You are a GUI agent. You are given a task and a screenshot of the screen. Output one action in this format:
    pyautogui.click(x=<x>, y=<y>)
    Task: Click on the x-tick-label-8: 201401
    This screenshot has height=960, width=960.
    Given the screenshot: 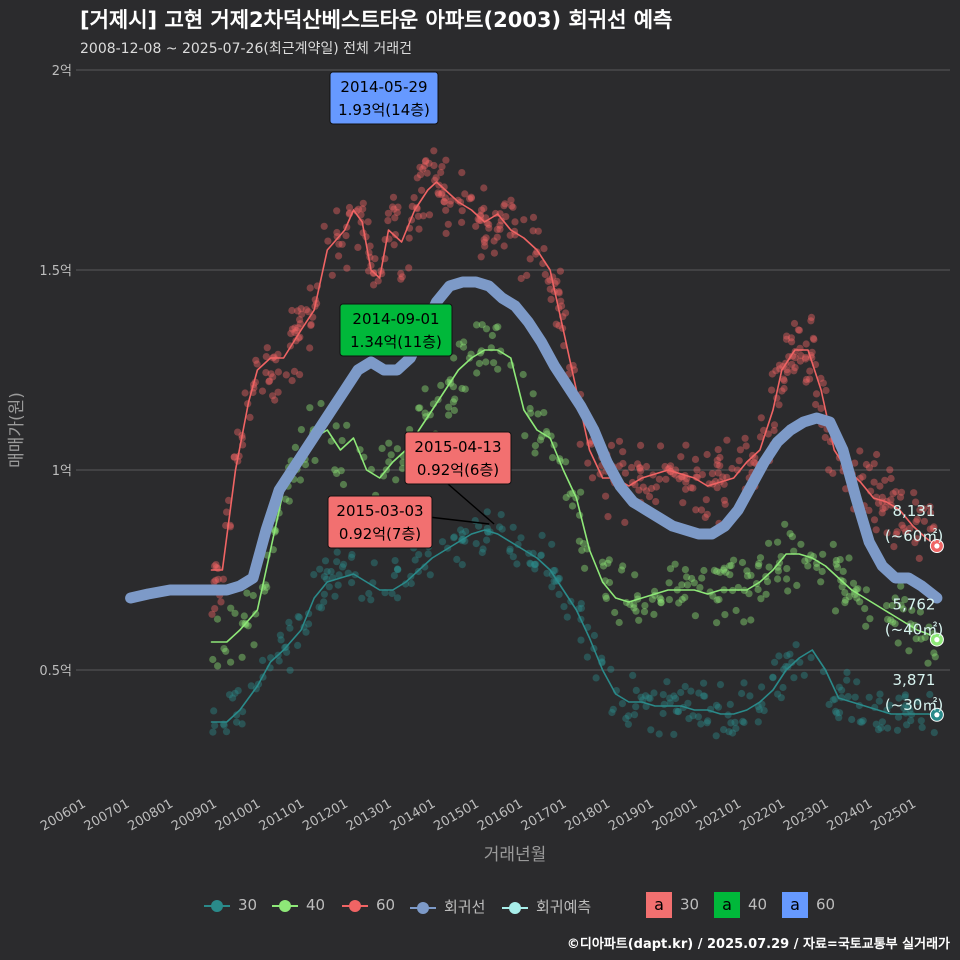 What is the action you would take?
    pyautogui.click(x=413, y=815)
    